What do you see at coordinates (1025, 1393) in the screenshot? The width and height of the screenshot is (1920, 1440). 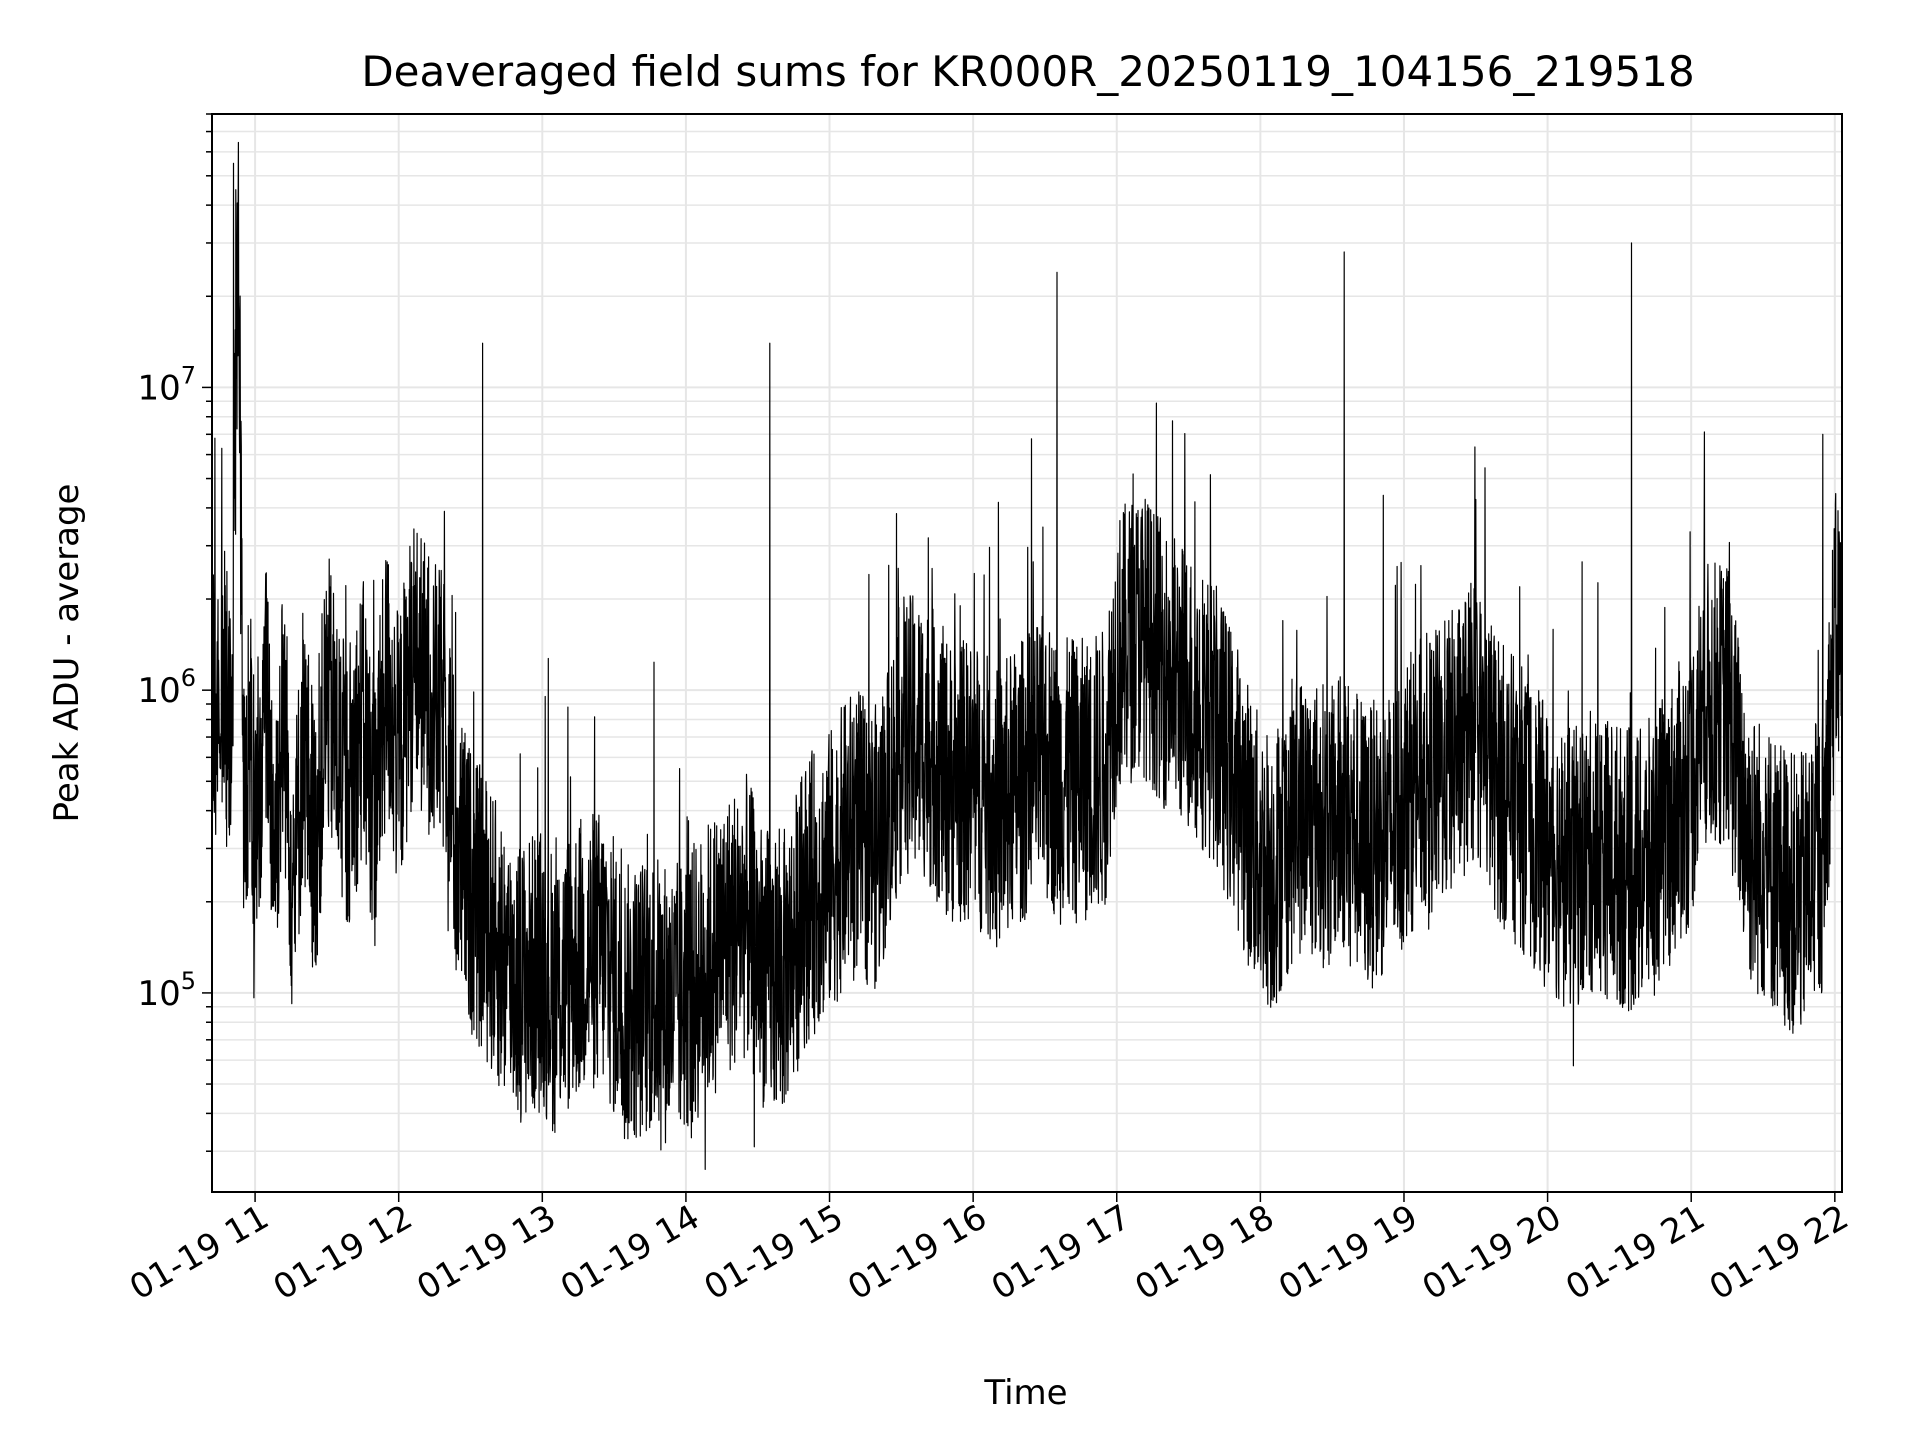 I see `x-axis-label: Time` at bounding box center [1025, 1393].